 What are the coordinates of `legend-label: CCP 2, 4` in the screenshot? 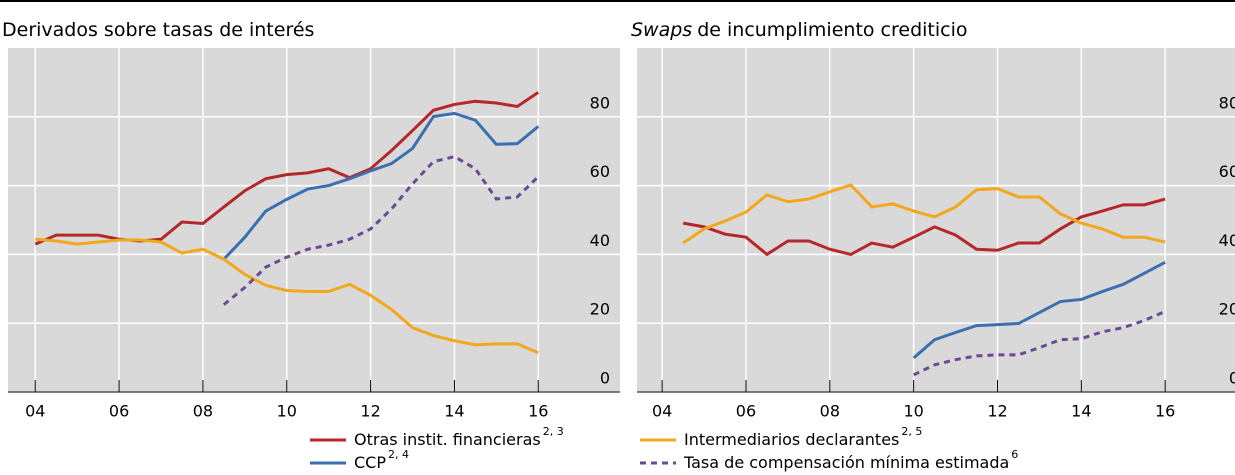 It's located at (381, 460).